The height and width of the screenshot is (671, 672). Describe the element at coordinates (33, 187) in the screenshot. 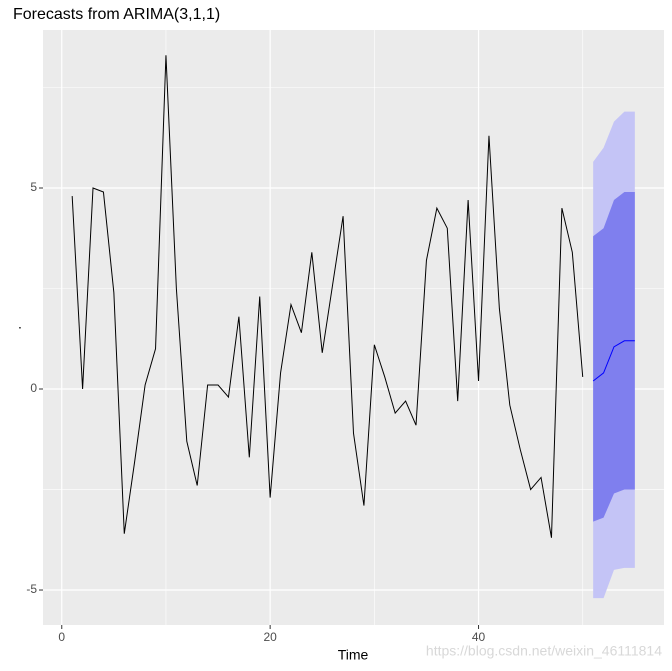

I see `y-tick-label: 5` at that location.